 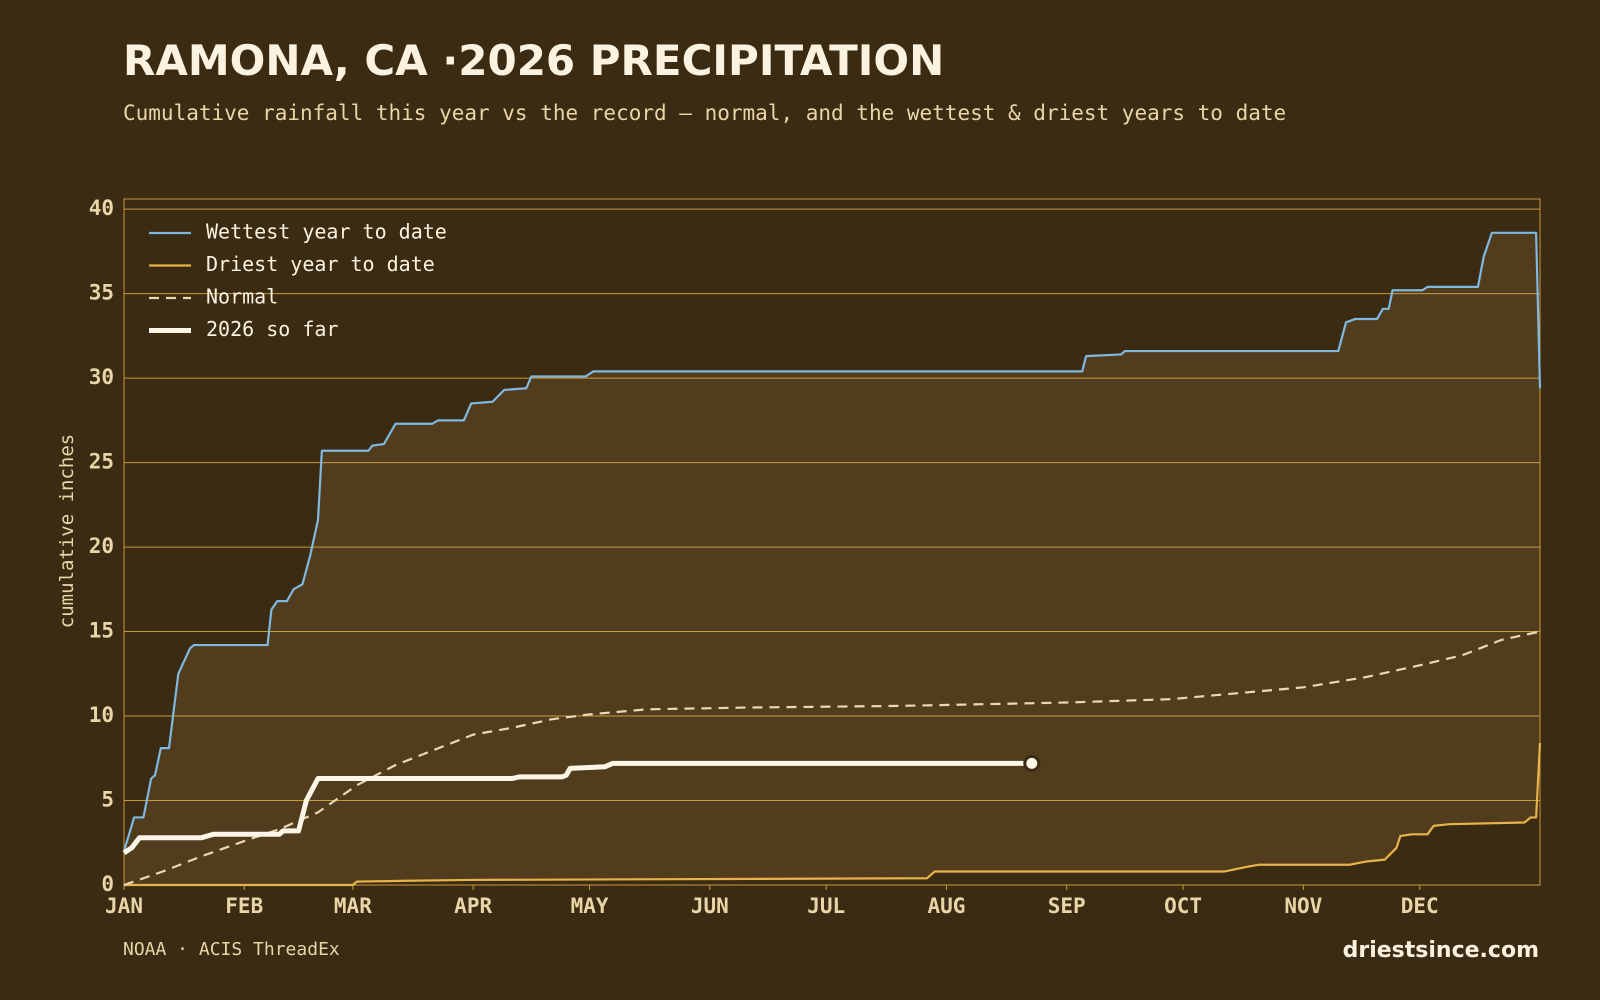 What do you see at coordinates (1067, 906) in the screenshot?
I see `x-tick-label: SEP` at bounding box center [1067, 906].